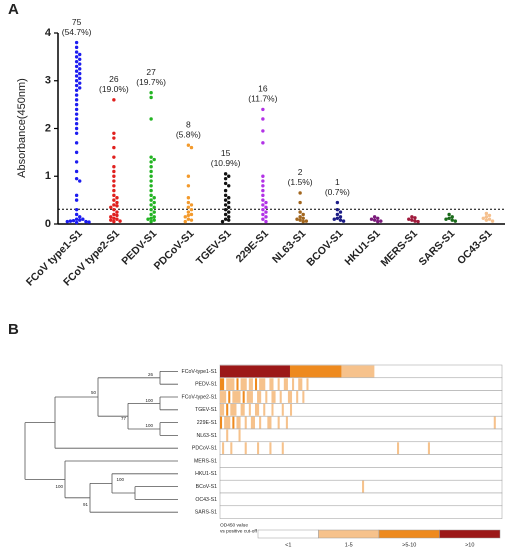 Image resolution: width=509 pixels, height=555 pixels. What do you see at coordinates (188, 134) in the screenshot?
I see `percent-label: (5.8%)` at bounding box center [188, 134].